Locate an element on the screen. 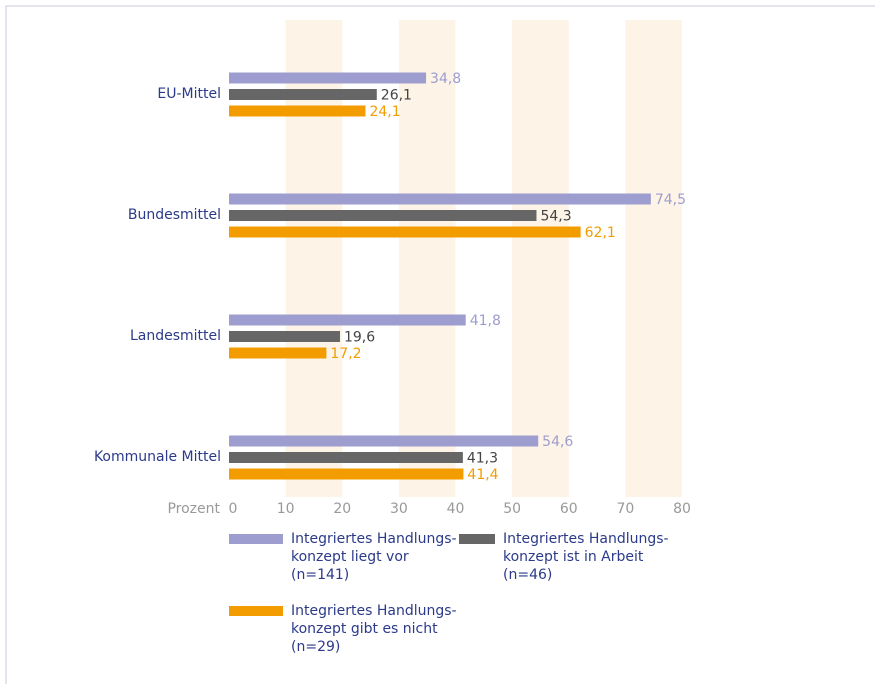  value-label: 34,8 is located at coordinates (445, 79).